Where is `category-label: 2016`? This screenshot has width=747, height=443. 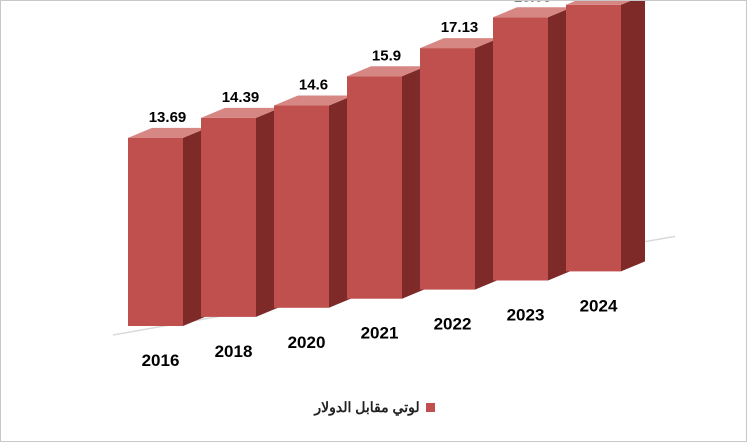 category-label: 2016 is located at coordinates (161, 360).